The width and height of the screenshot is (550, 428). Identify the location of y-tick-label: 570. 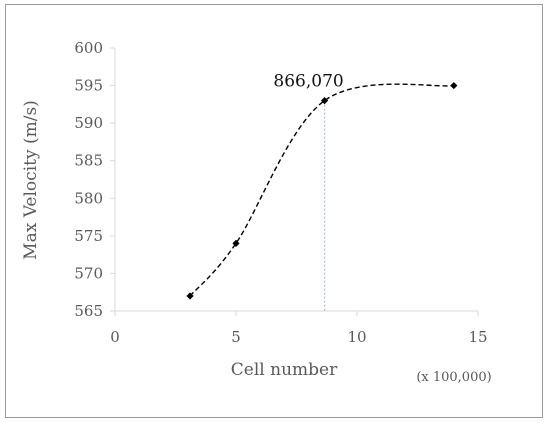
(88, 273).